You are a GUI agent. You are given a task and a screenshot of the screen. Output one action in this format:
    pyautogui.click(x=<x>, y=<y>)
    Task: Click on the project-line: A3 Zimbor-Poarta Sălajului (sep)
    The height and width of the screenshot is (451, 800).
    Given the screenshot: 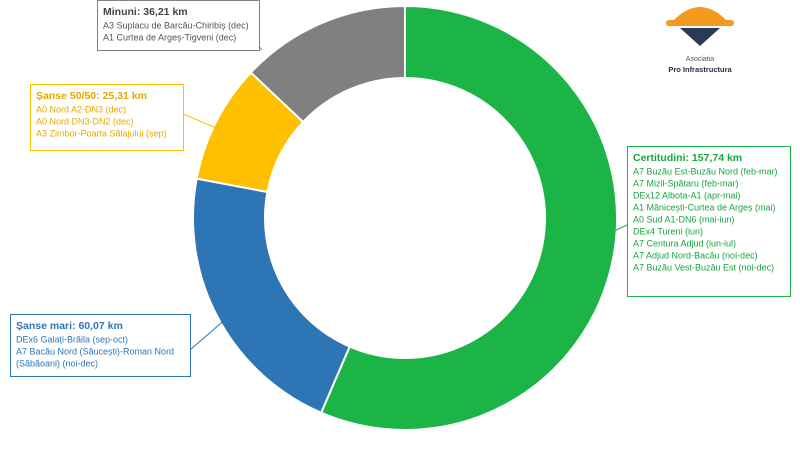 What is the action you would take?
    pyautogui.click(x=101, y=133)
    